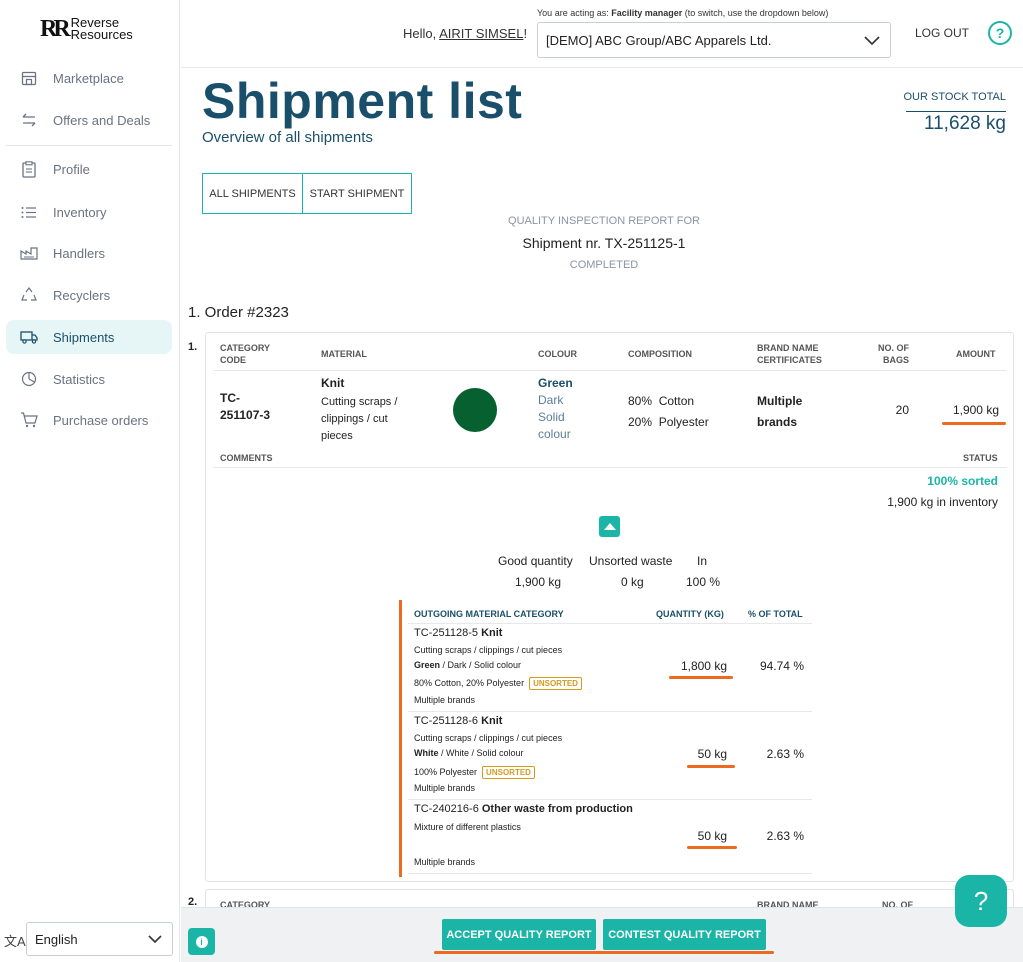 The width and height of the screenshot is (1023, 962). What do you see at coordinates (238, 312) in the screenshot?
I see `order-heading: 1. Order #2323` at bounding box center [238, 312].